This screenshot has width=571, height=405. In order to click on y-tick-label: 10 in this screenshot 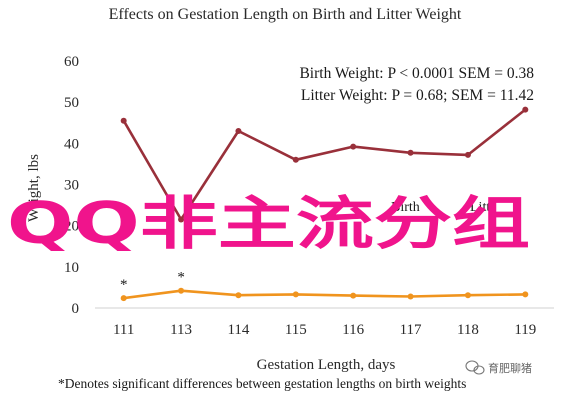, I will do `click(71, 268)`.